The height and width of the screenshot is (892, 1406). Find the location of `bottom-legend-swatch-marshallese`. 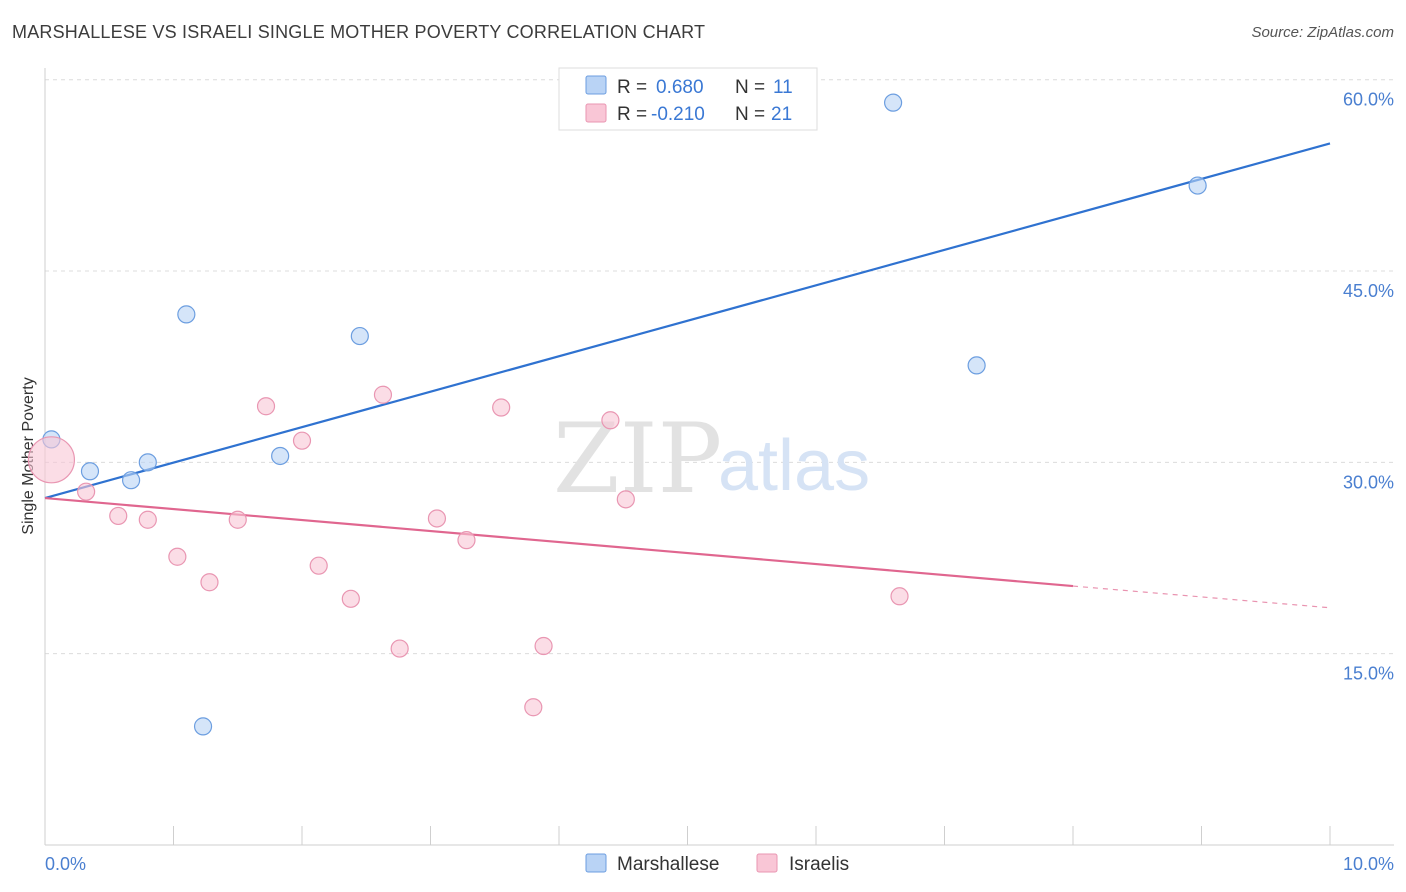

bottom-legend-swatch-marshallese is located at coordinates (596, 863).